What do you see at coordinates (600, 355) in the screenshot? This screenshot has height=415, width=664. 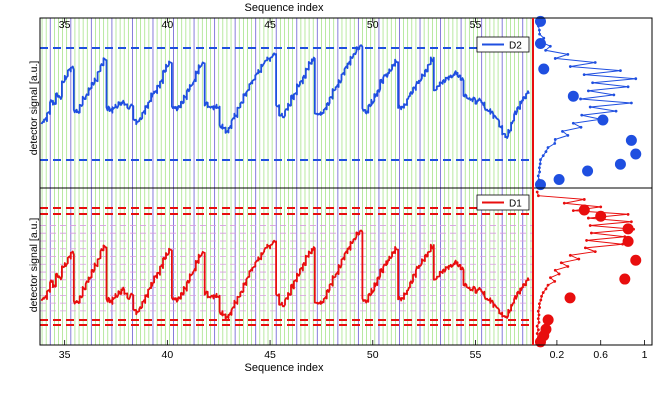 I see `hist-x-tick-label: 0.6` at bounding box center [600, 355].